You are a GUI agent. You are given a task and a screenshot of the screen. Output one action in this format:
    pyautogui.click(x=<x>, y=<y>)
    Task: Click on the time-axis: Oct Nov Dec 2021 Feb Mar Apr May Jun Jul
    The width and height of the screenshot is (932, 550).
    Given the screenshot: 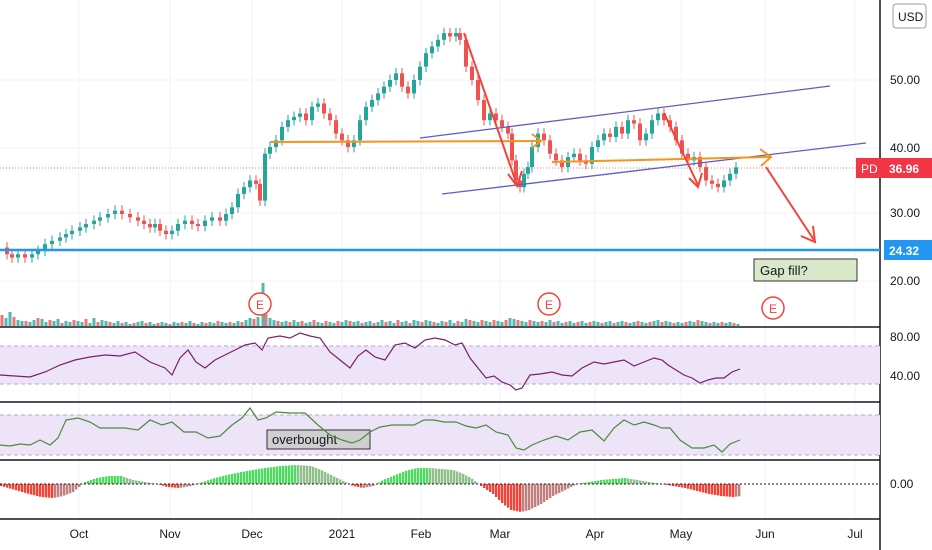 What is the action you would take?
    pyautogui.click(x=466, y=534)
    